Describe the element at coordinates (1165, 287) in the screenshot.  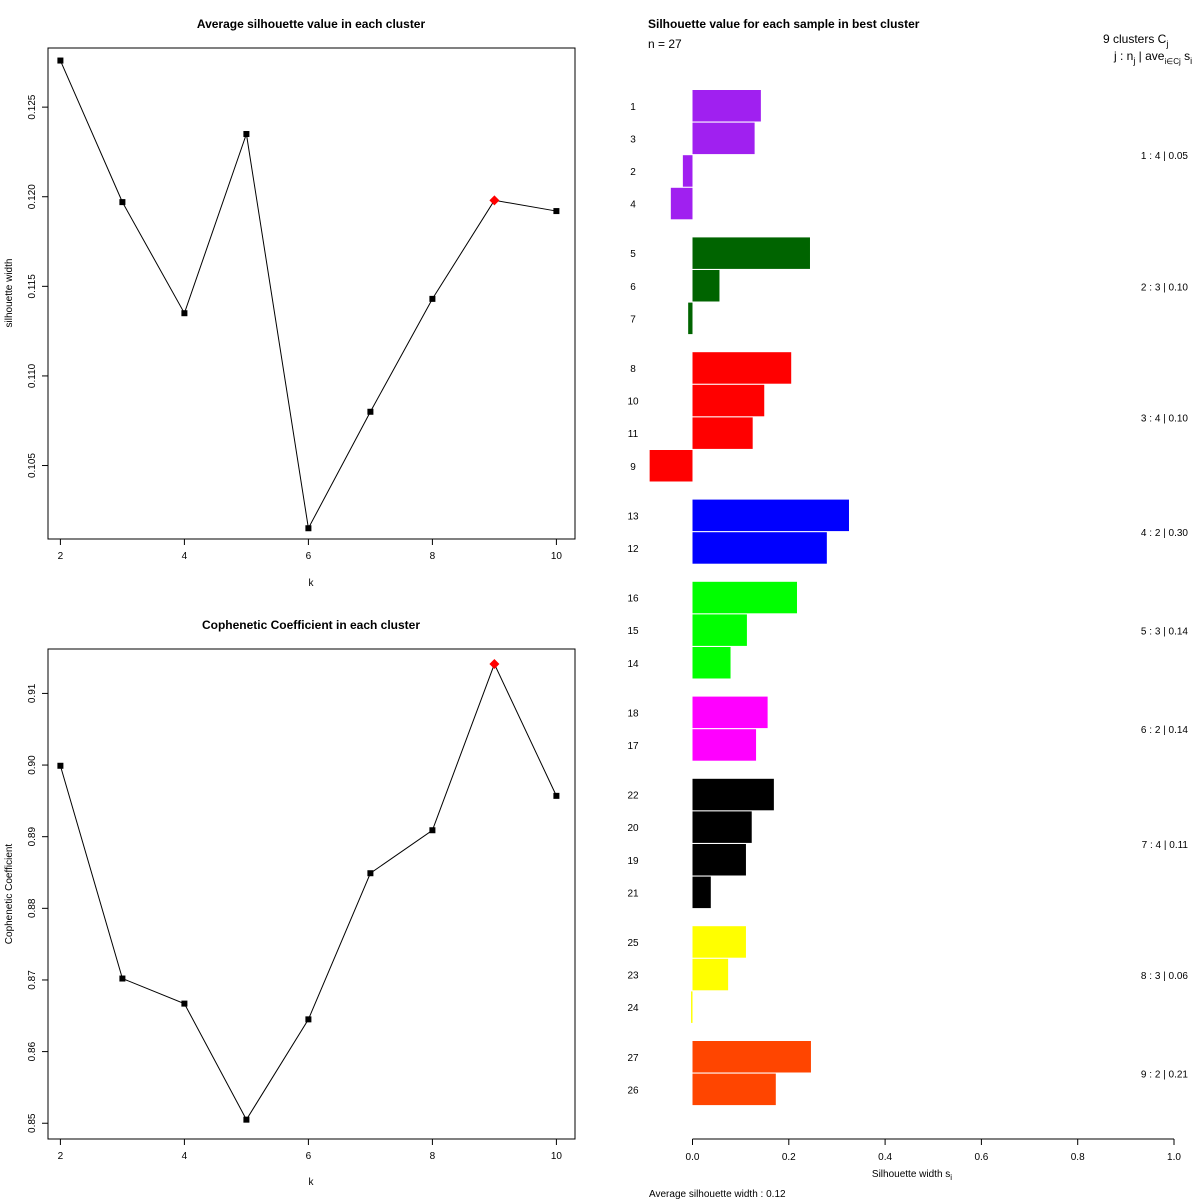
I see `cluster-summary: 2 : 3 | 0.10` at that location.